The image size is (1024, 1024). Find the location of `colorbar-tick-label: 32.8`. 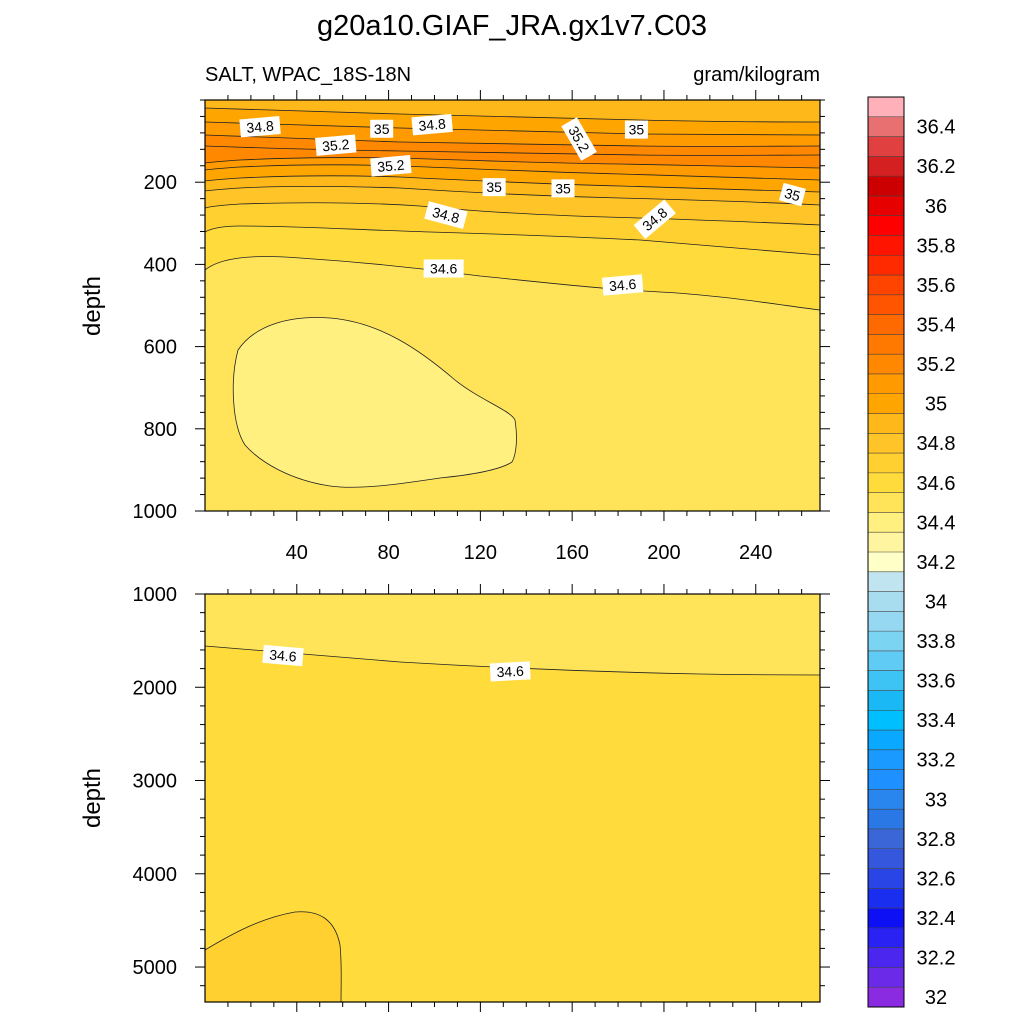

colorbar-tick-label: 32.8 is located at coordinates (936, 840).